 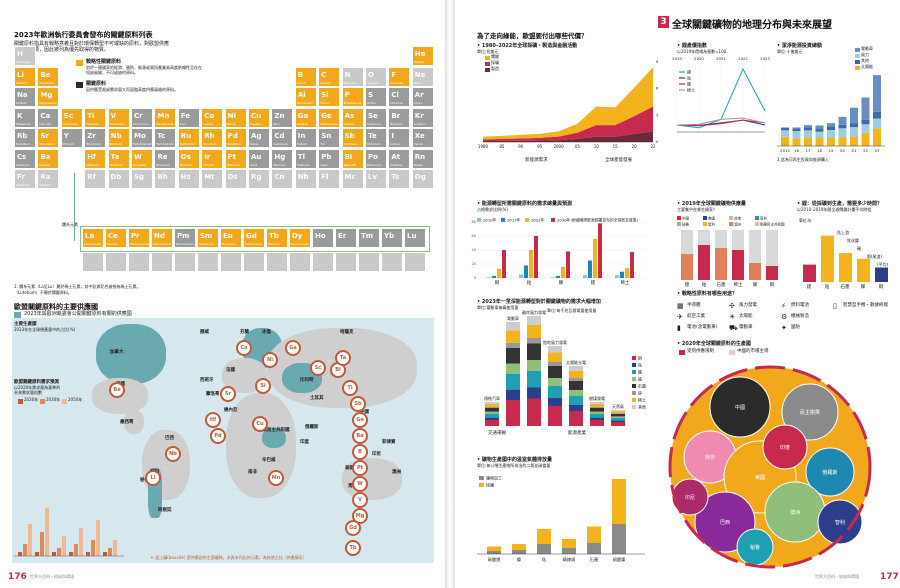 What do you see at coordinates (831, 150) in the screenshot?
I see `c3-x-tick: 19` at bounding box center [831, 150].